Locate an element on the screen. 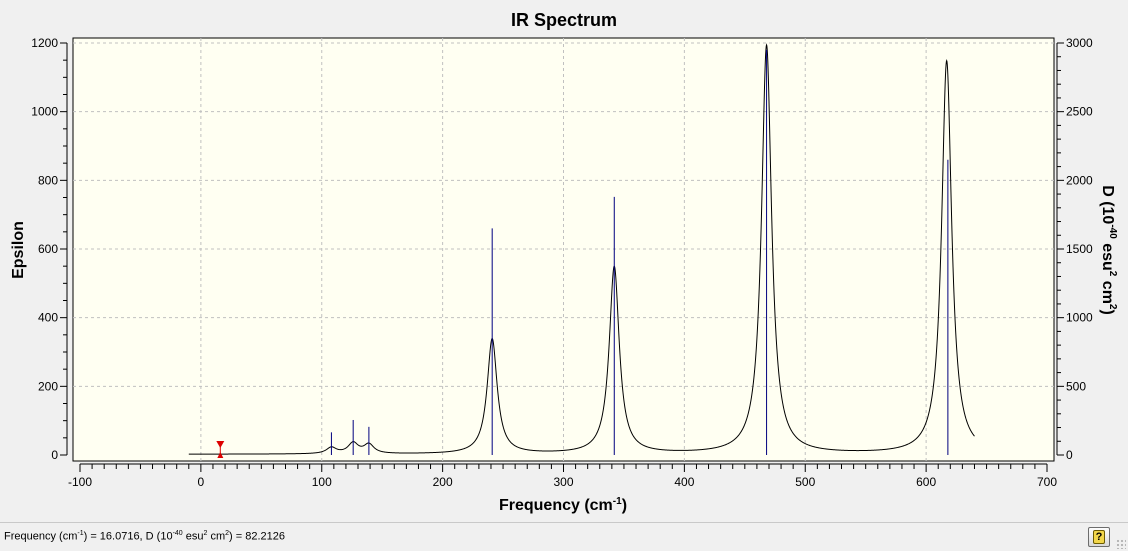 The image size is (1128, 551). x-tick-label: 300 is located at coordinates (563, 482).